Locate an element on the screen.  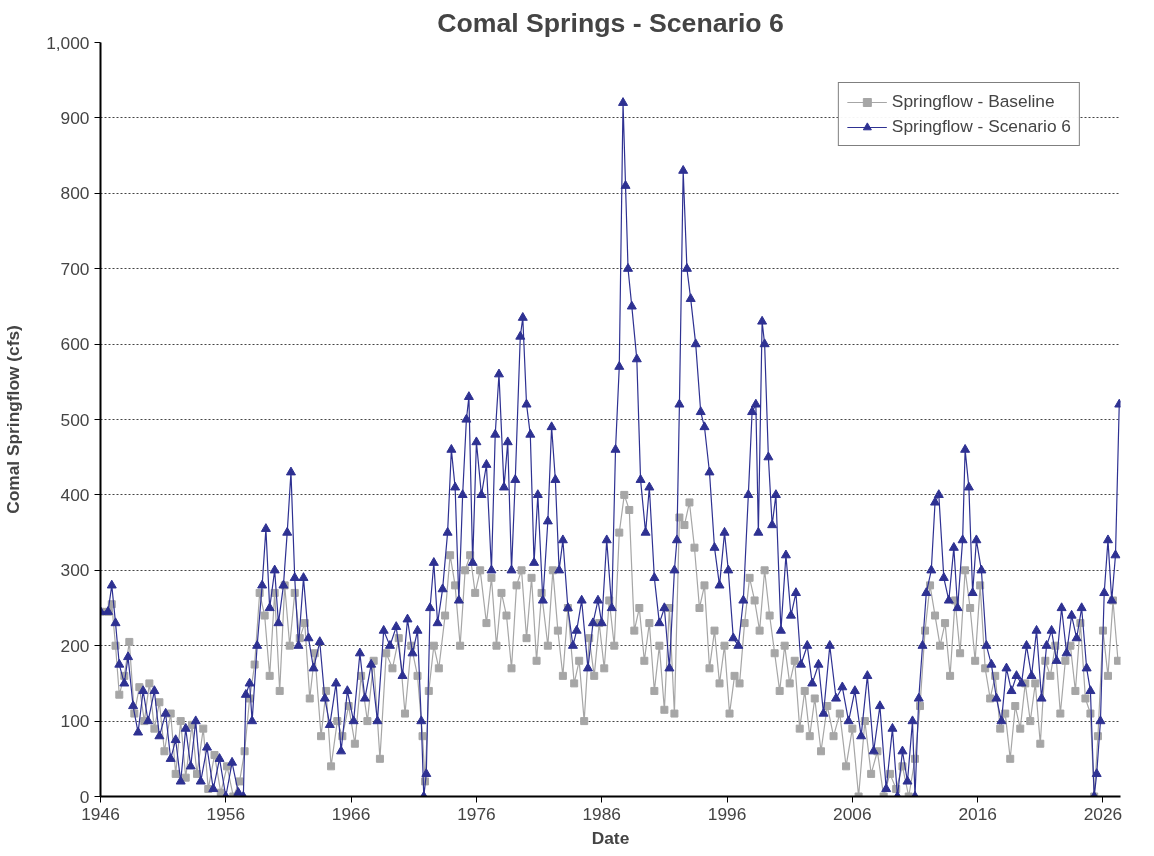
x-axis-title: Date is located at coordinates (610, 837).